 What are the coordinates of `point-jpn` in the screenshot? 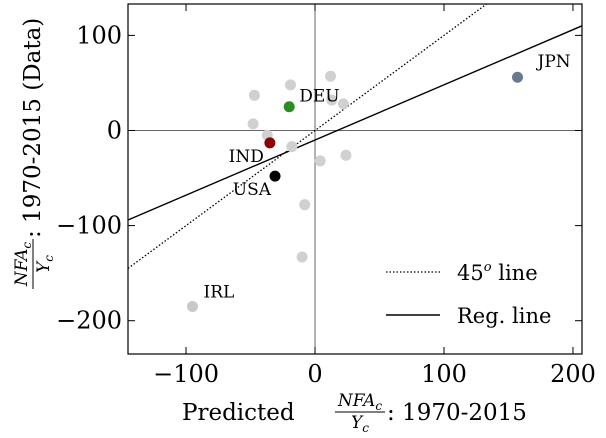 It's located at (518, 77).